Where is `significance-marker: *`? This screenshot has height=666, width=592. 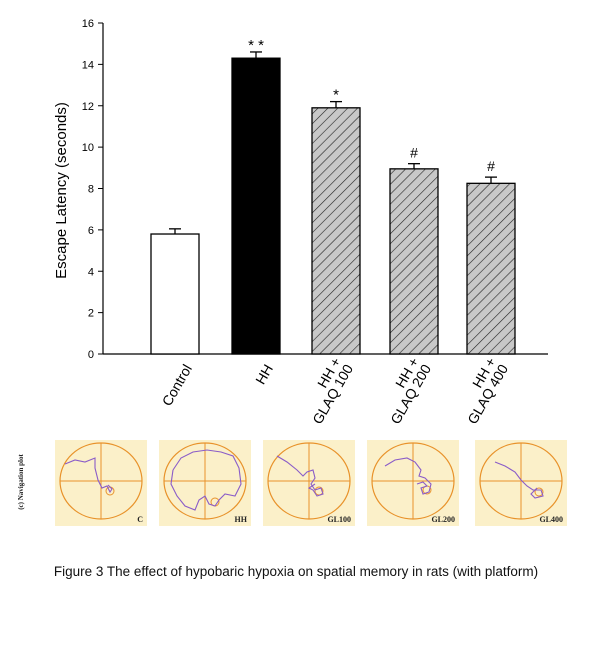
significance-marker: * is located at coordinates (336, 95).